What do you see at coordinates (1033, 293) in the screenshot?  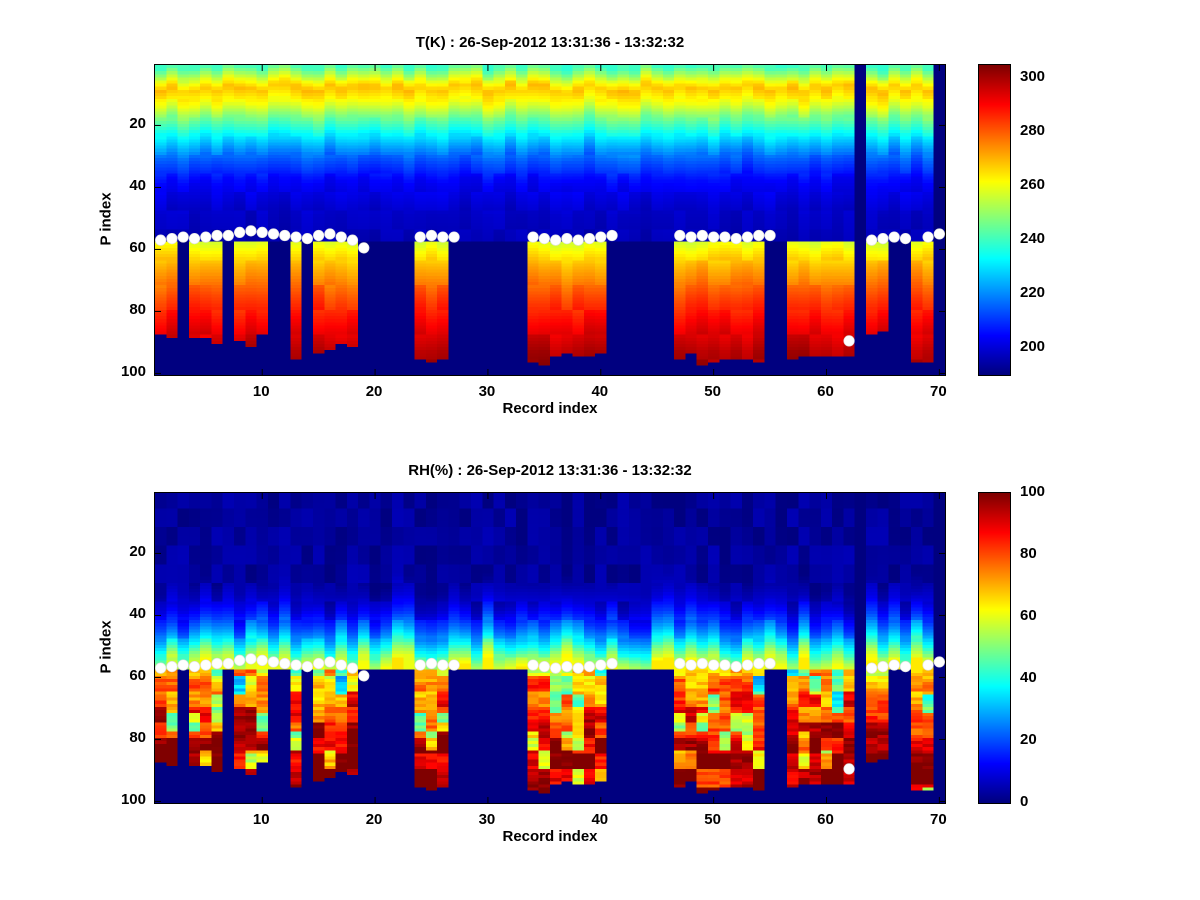 I see `colorbar-tick-label: 220` at bounding box center [1033, 293].